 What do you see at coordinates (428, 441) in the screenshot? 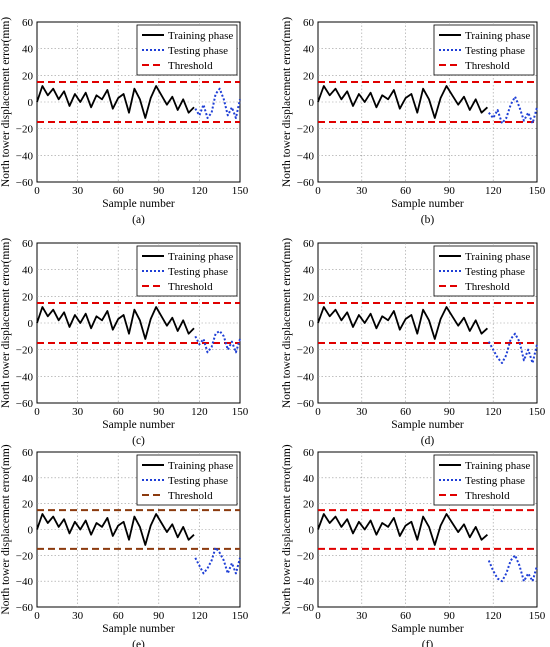
I see `panel-label: (d)` at bounding box center [428, 441].